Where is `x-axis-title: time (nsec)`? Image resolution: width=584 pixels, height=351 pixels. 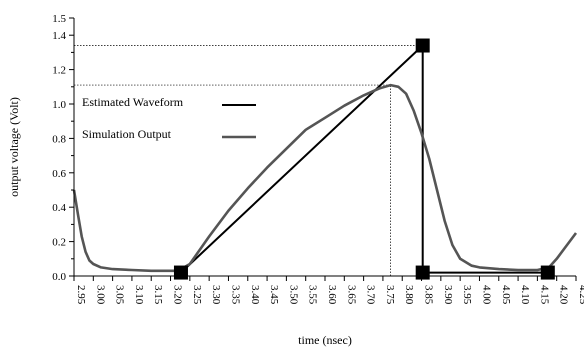 x-axis-title: time (nsec) is located at coordinates (325, 340).